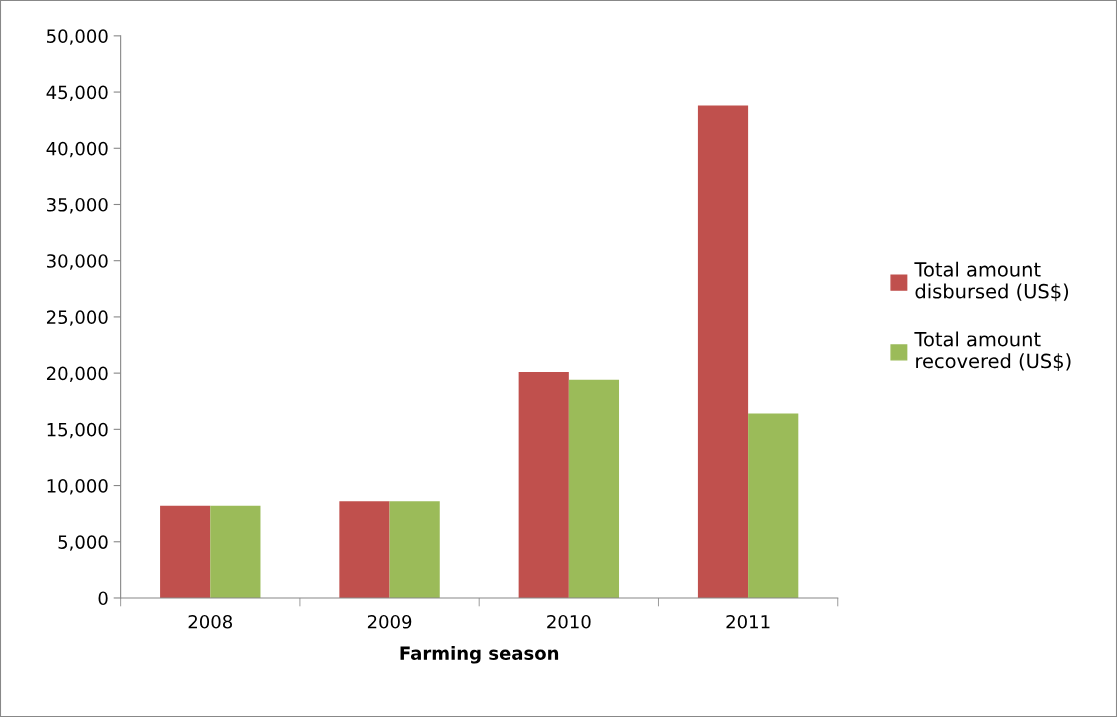  What do you see at coordinates (77, 149) in the screenshot?
I see `y-tick-label: 40,000` at bounding box center [77, 149].